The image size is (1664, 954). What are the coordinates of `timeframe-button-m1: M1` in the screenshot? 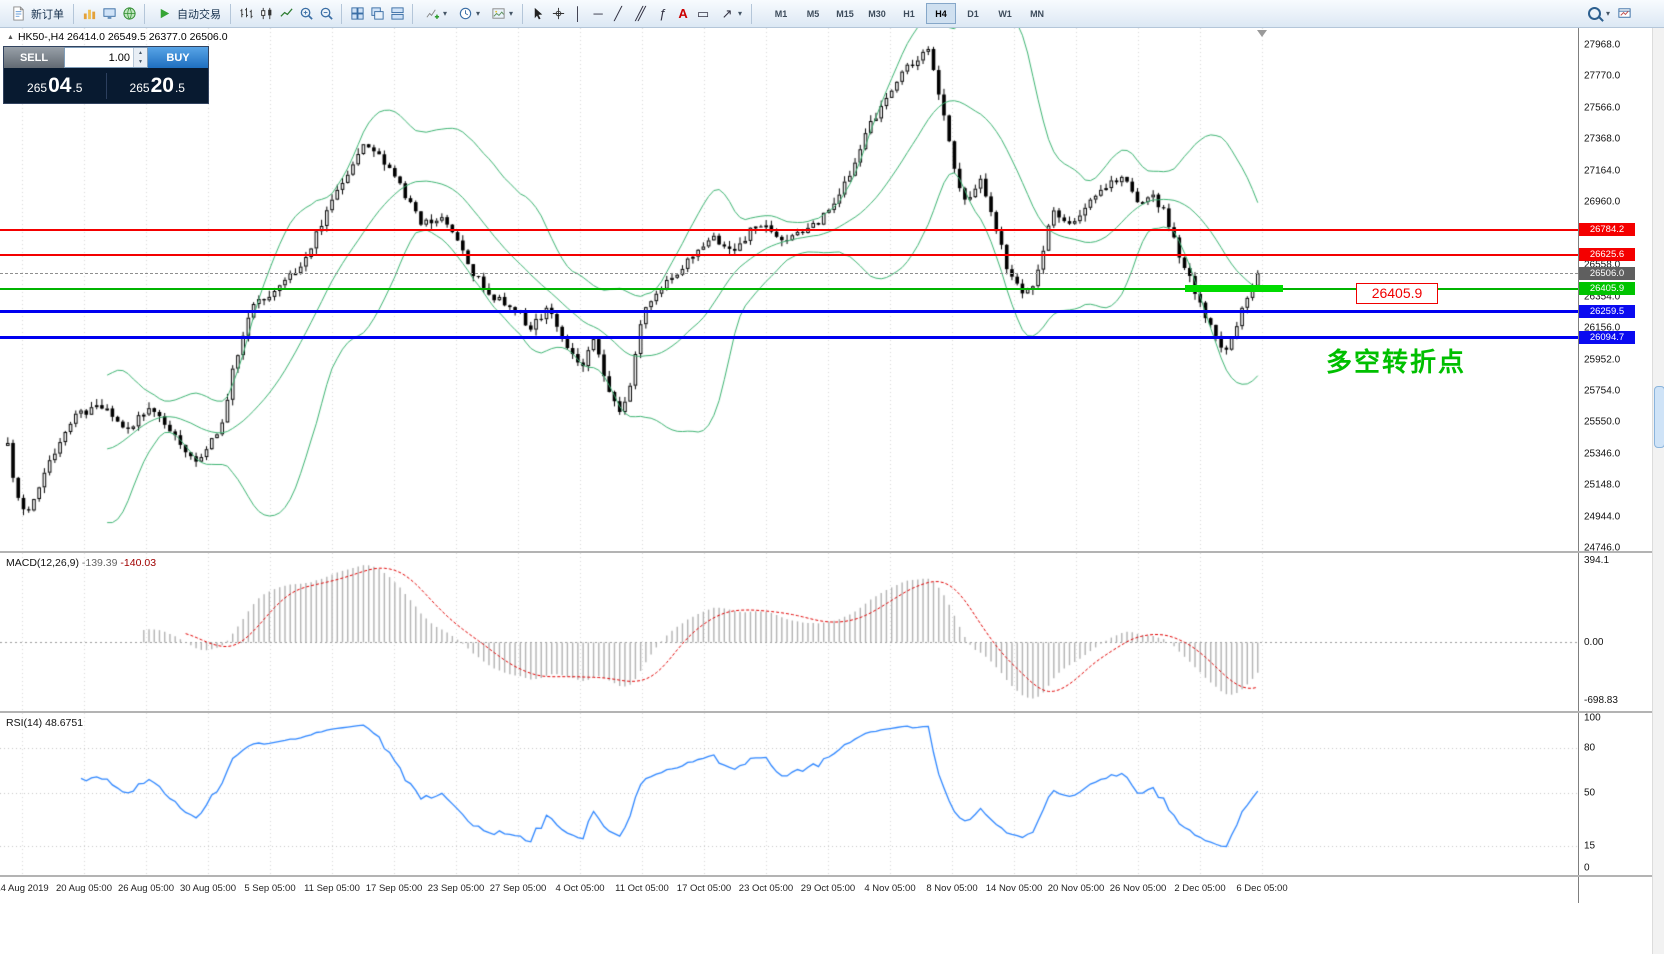 It's located at (781, 13).